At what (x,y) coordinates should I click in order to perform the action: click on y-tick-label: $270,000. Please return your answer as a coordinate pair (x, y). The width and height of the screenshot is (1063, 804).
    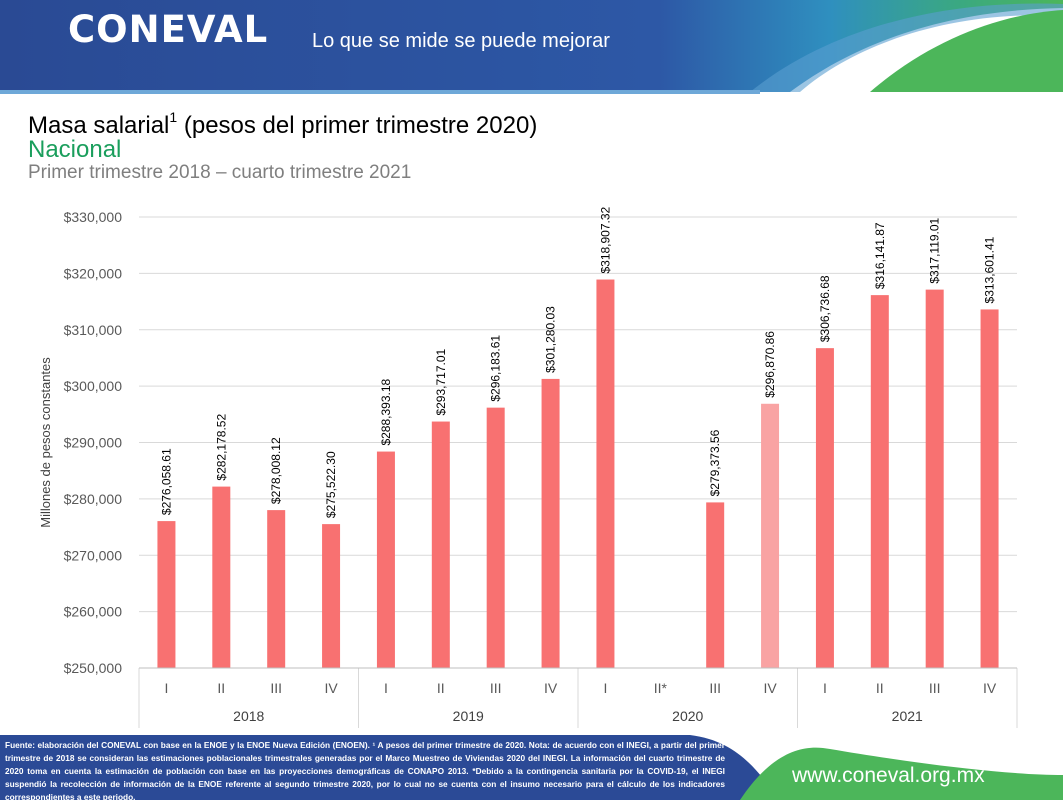
    Looking at the image, I should click on (93, 555).